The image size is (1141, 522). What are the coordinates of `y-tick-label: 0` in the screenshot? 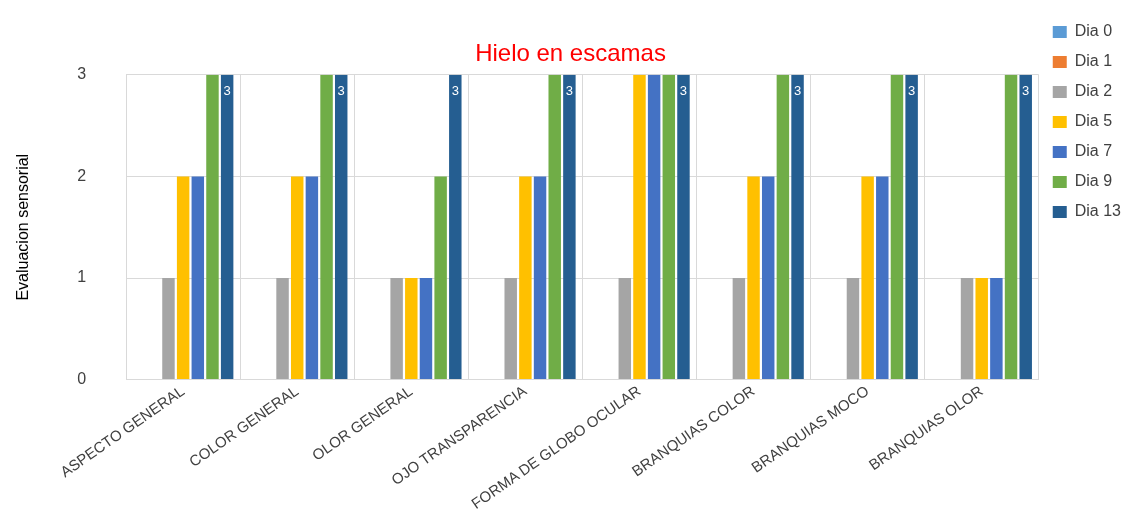 It's located at (82, 379).